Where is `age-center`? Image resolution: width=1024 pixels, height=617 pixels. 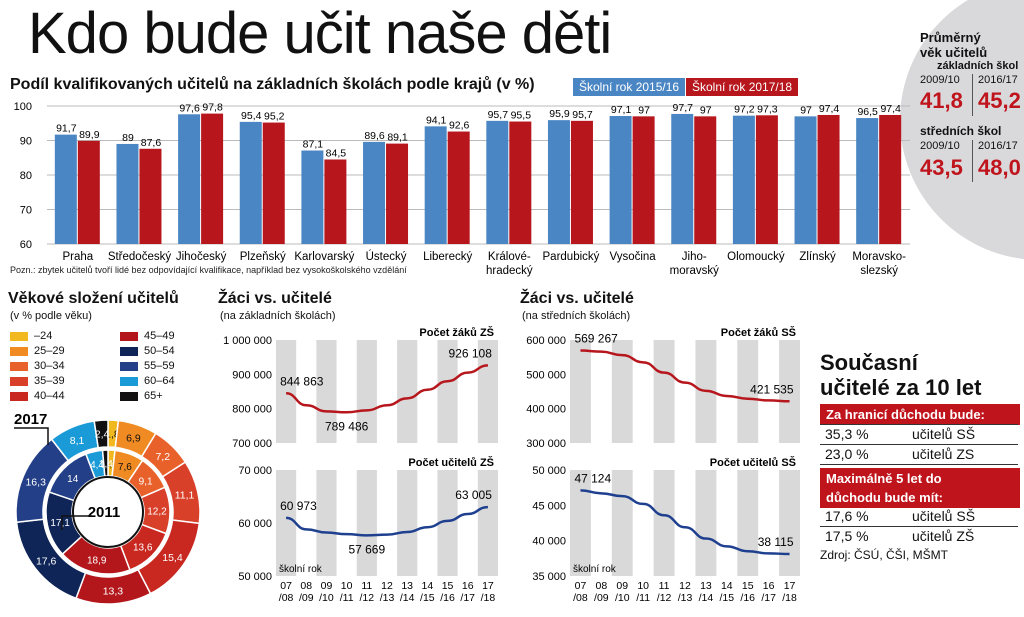
age-center is located at coordinates (108, 512).